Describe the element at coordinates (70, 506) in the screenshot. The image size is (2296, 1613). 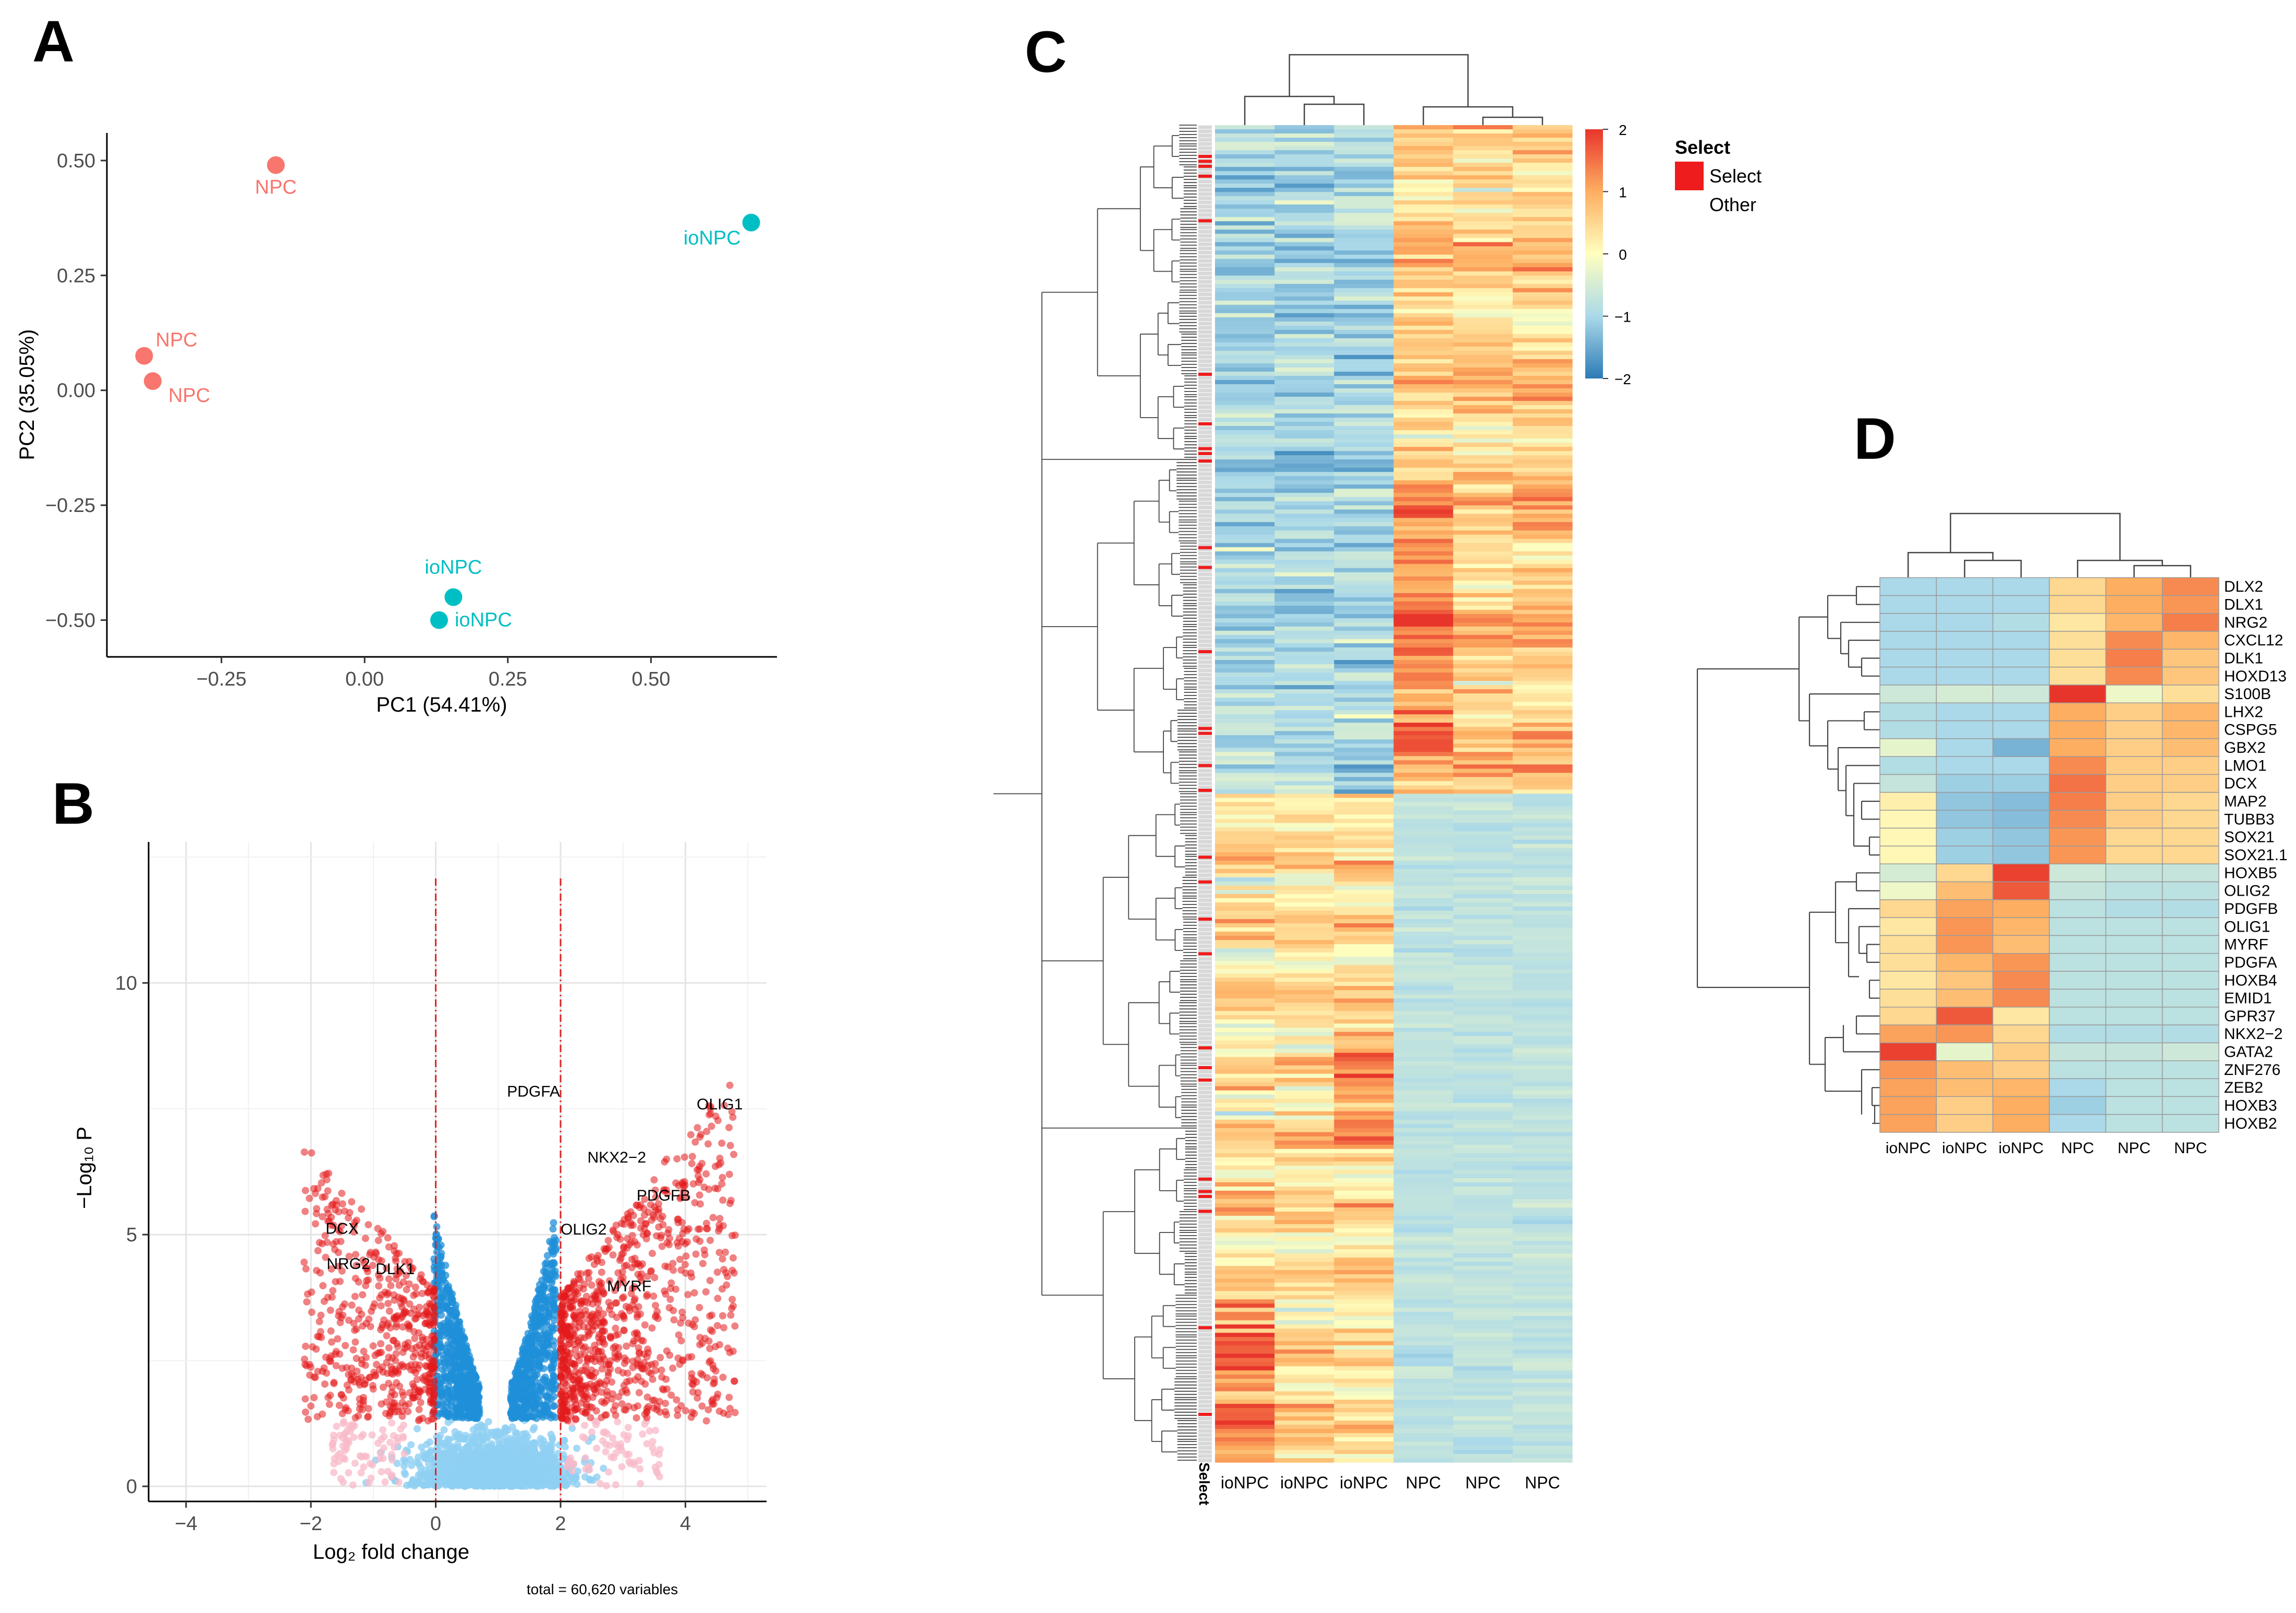
I see `pca-y-tick-label: −0.25` at that location.